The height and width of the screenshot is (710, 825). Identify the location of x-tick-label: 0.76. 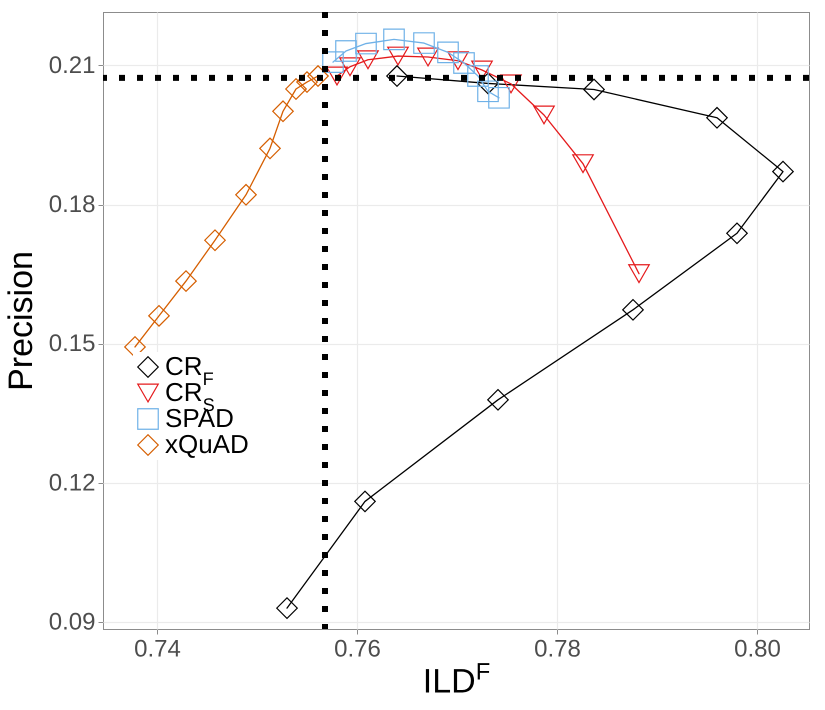
(357, 649).